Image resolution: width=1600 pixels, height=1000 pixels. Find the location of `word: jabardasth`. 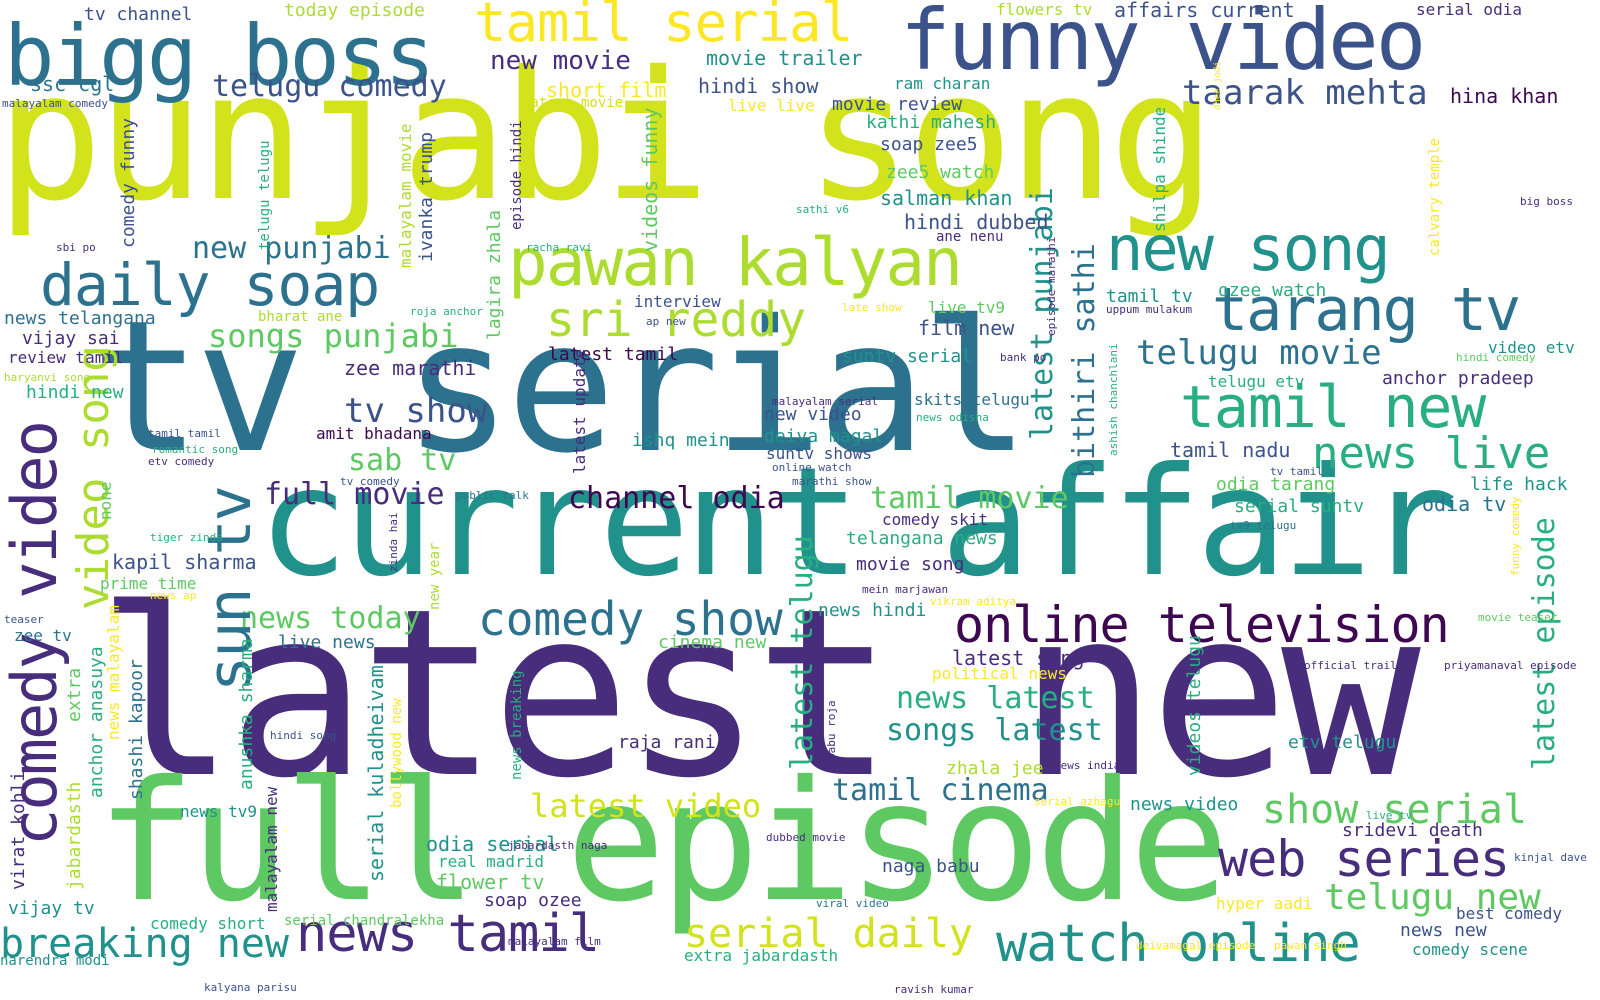

word: jabardasth is located at coordinates (74, 835).